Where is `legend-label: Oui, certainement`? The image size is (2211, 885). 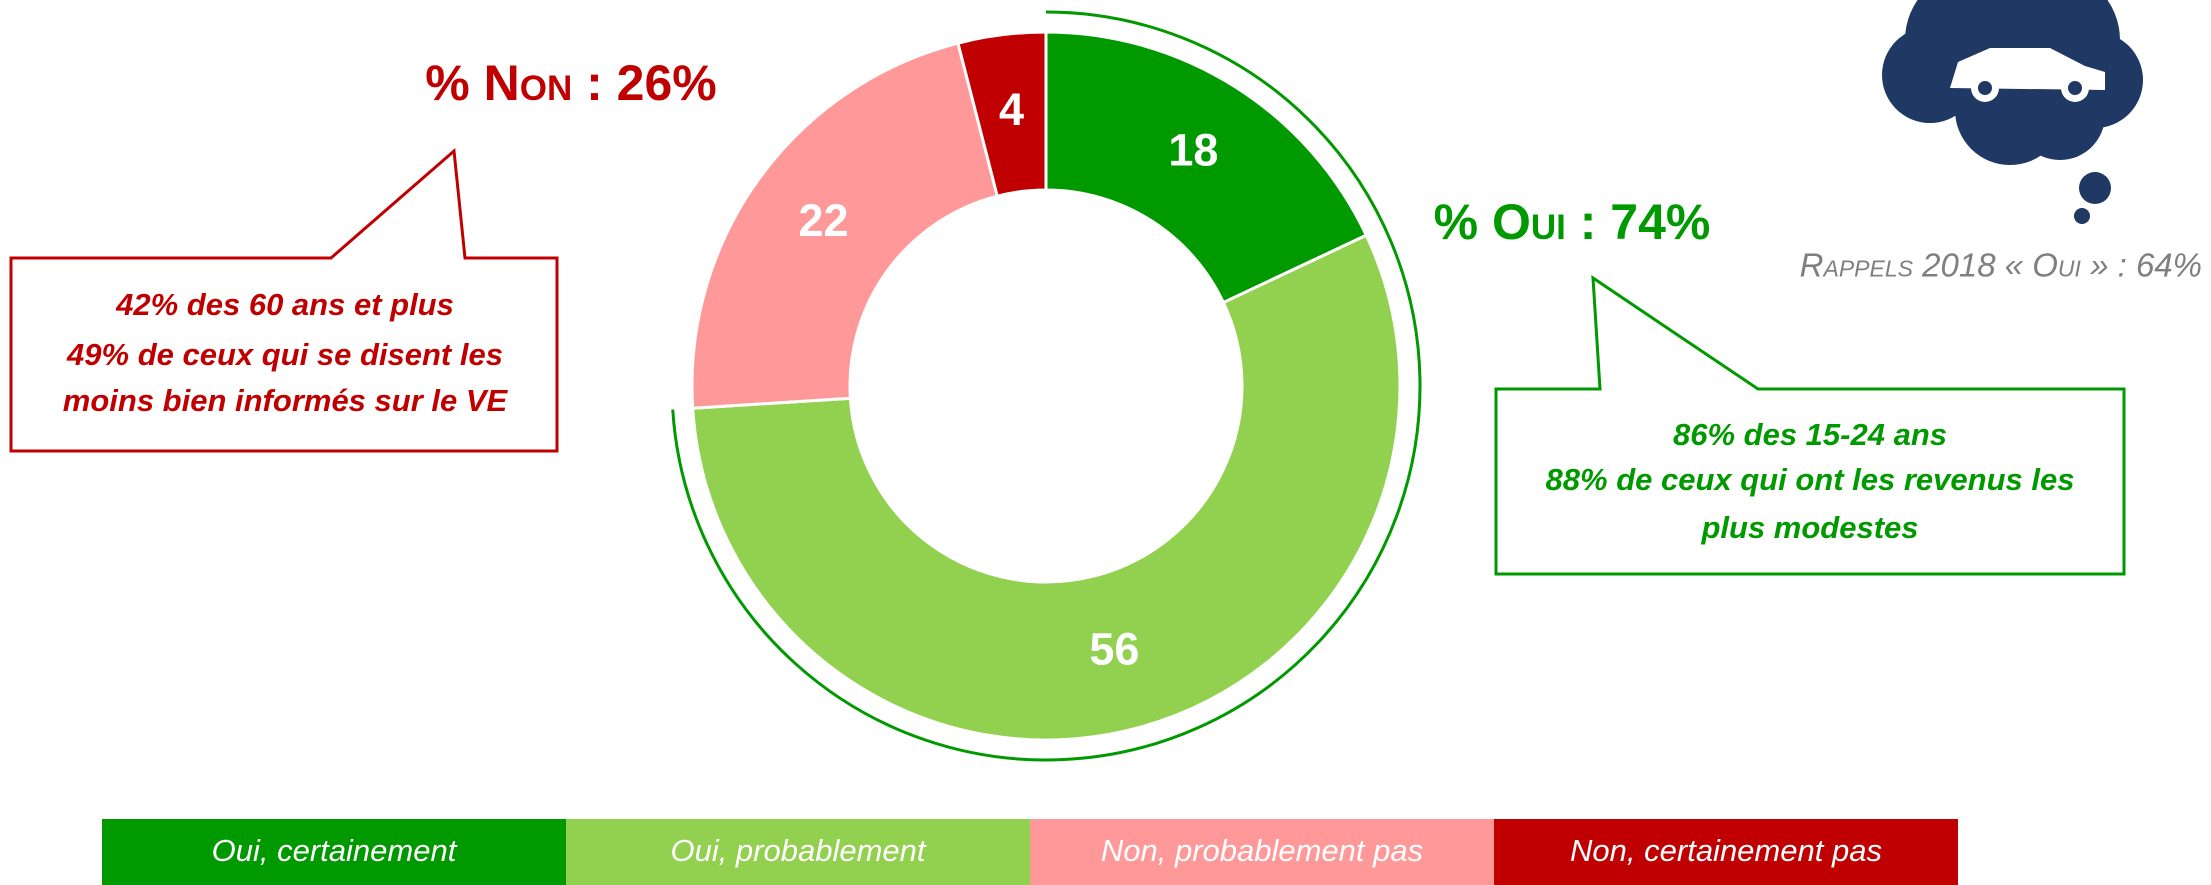
legend-label: Oui, certainement is located at coordinates (335, 850).